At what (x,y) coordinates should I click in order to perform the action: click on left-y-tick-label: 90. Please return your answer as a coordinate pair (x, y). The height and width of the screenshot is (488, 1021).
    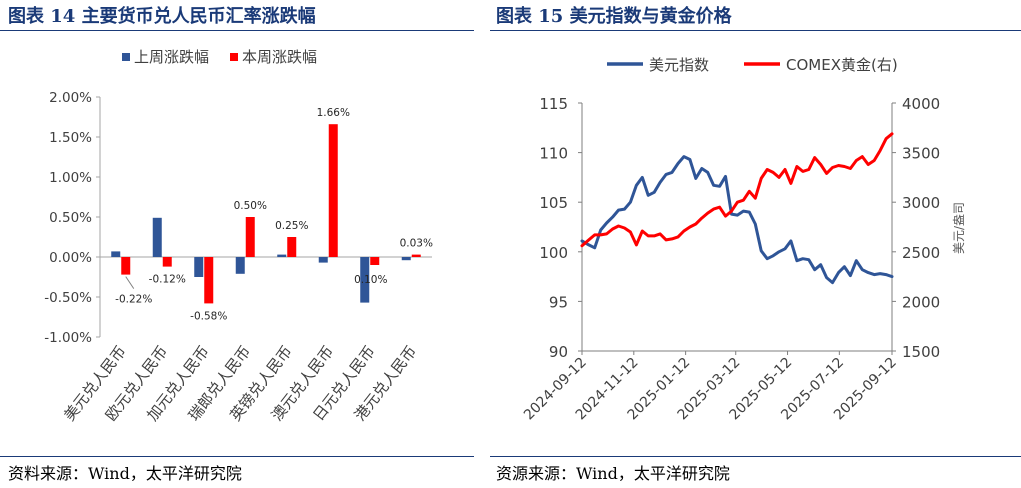
    Looking at the image, I should click on (558, 352).